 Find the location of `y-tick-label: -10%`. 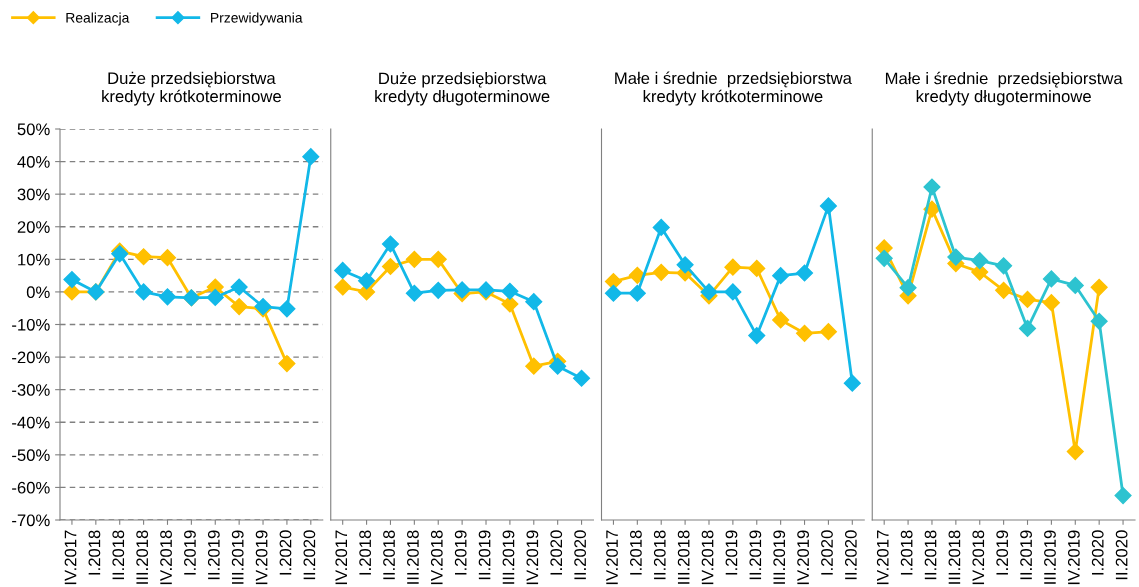

y-tick-label: -10% is located at coordinates (31, 324).